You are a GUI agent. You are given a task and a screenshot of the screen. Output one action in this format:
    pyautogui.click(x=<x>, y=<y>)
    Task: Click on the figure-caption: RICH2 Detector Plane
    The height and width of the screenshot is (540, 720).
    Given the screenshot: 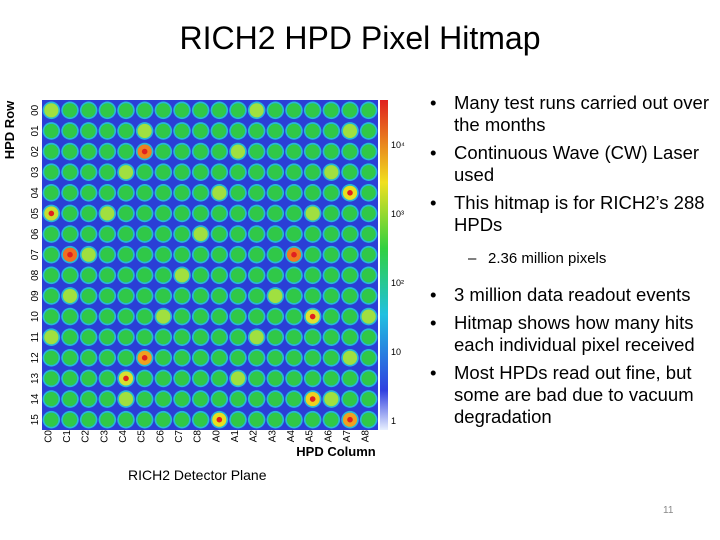 What is the action you would take?
    pyautogui.click(x=197, y=475)
    